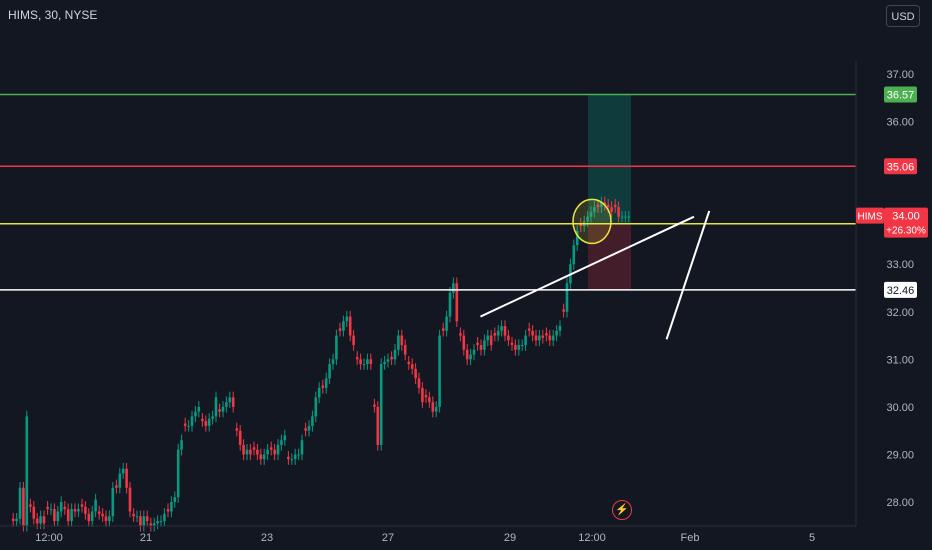 This screenshot has width=932, height=550. What do you see at coordinates (622, 510) in the screenshot?
I see `lightning-icon: ⚡` at bounding box center [622, 510].